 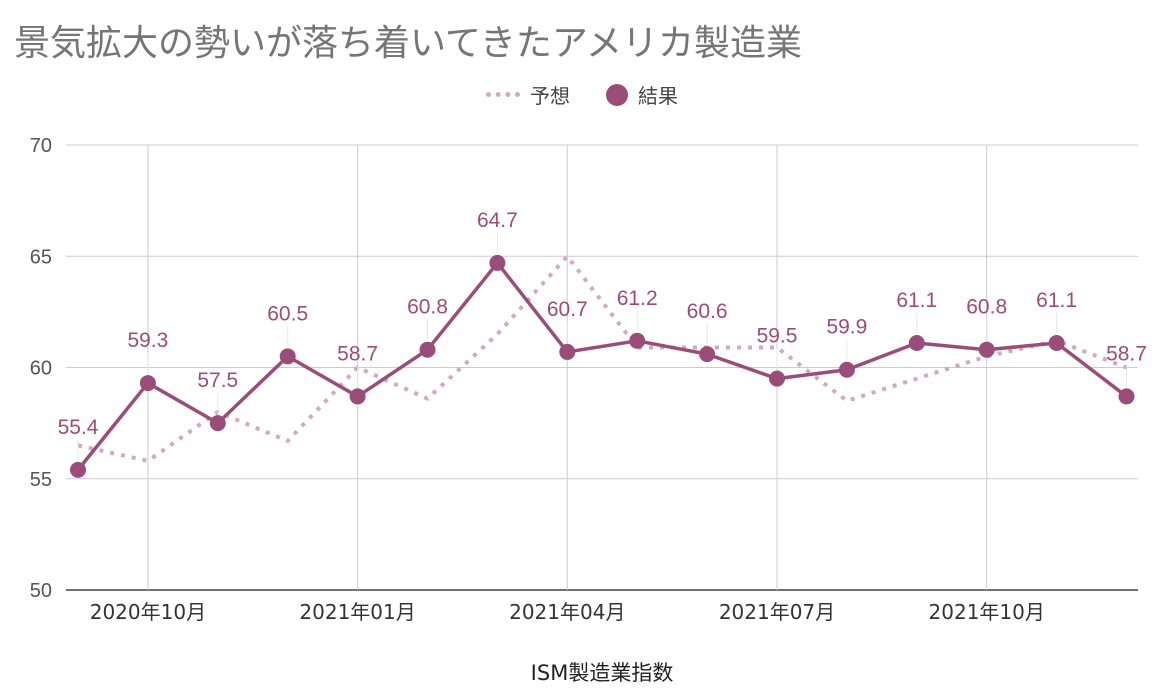 What do you see at coordinates (408, 43) in the screenshot?
I see `chart-title: 景気拡大の勢いが落ち着いてきたアメリカ製造業` at bounding box center [408, 43].